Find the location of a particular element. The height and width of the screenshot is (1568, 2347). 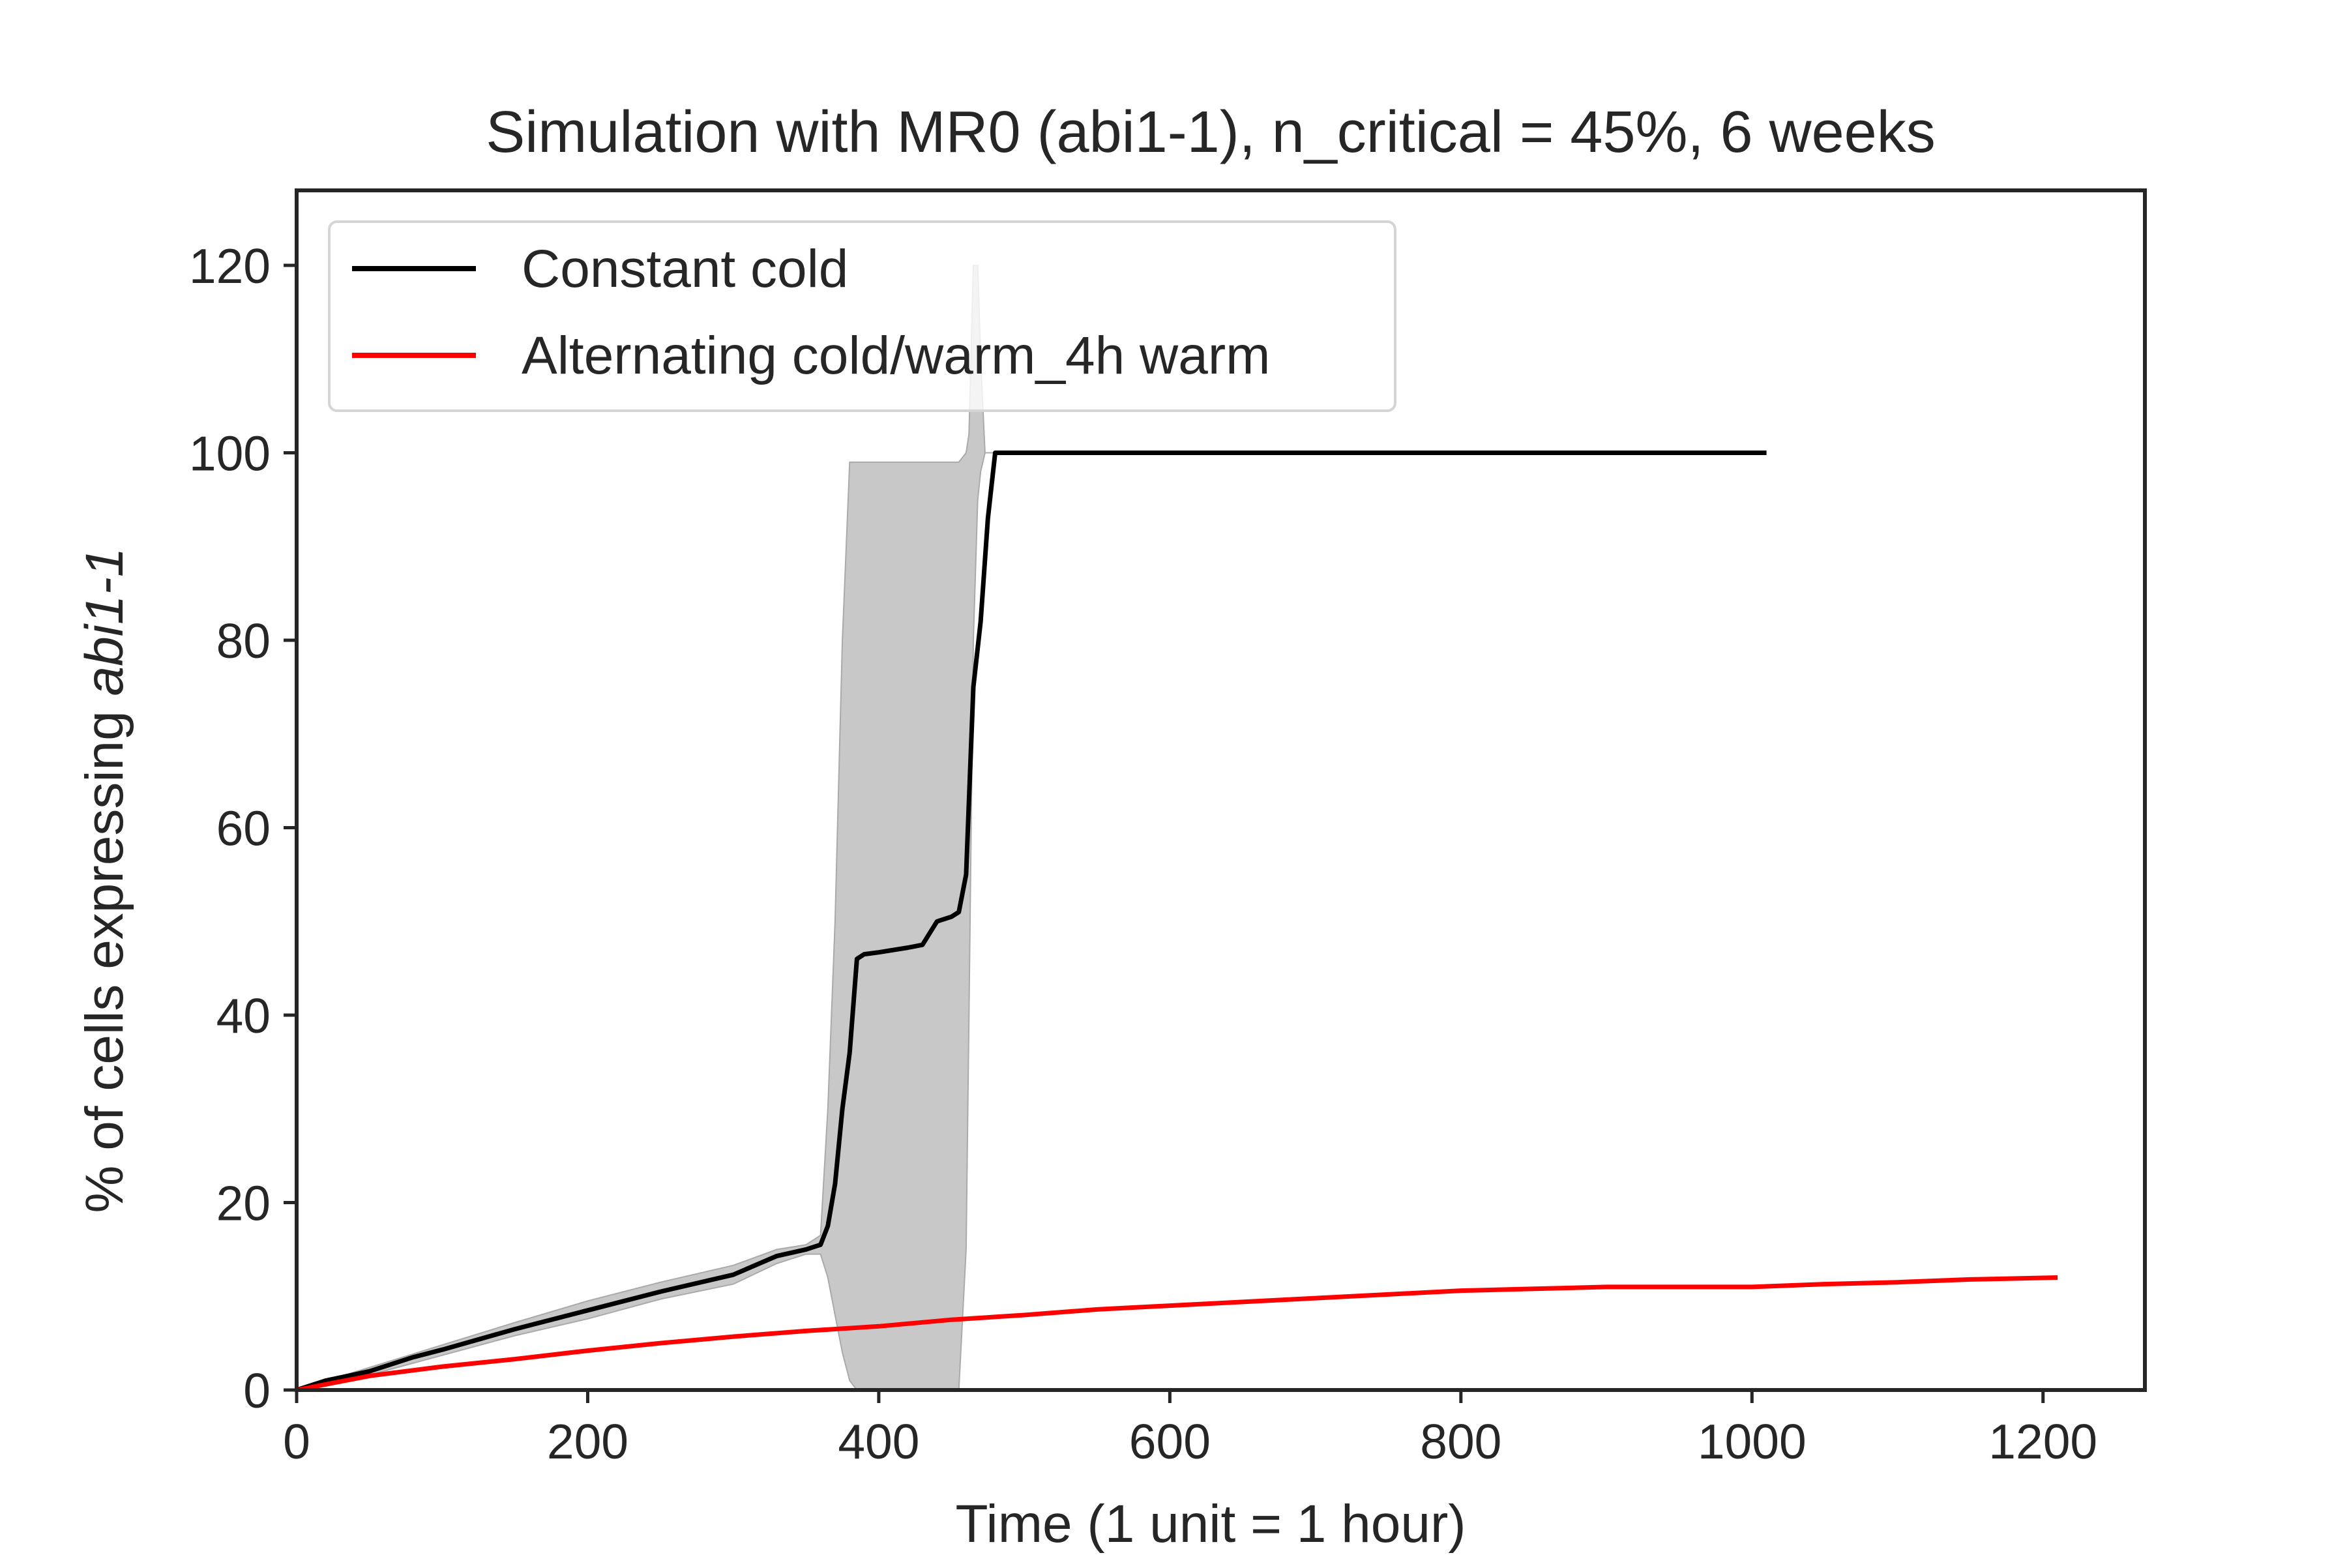

x-axis: 0 200 400 600 800 1000 1200 is located at coordinates (1190, 1429).